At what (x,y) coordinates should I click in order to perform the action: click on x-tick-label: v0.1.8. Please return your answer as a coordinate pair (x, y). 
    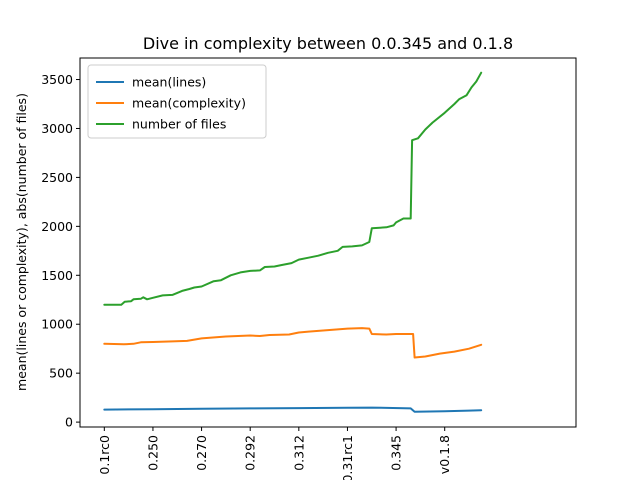
    Looking at the image, I should click on (444, 454).